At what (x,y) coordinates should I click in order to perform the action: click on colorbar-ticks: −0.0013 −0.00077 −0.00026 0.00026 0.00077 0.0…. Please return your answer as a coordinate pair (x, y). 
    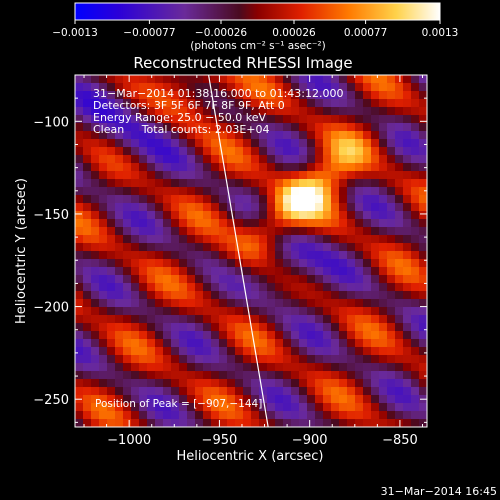
    Looking at the image, I should click on (255, 29).